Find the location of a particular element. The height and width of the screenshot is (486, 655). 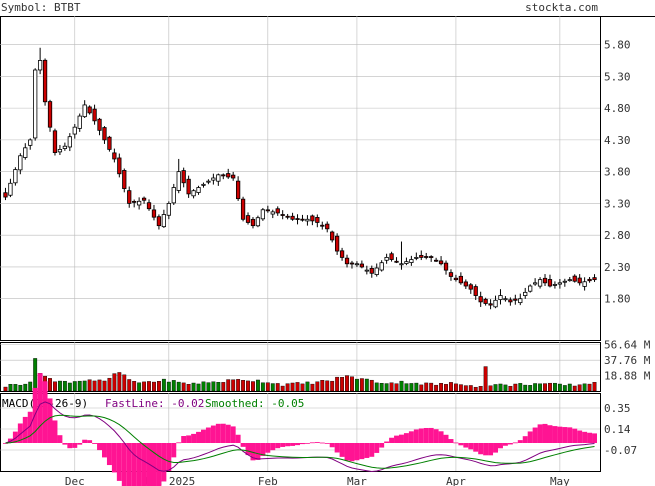

time-tick-label: Dec is located at coordinates (75, 480).